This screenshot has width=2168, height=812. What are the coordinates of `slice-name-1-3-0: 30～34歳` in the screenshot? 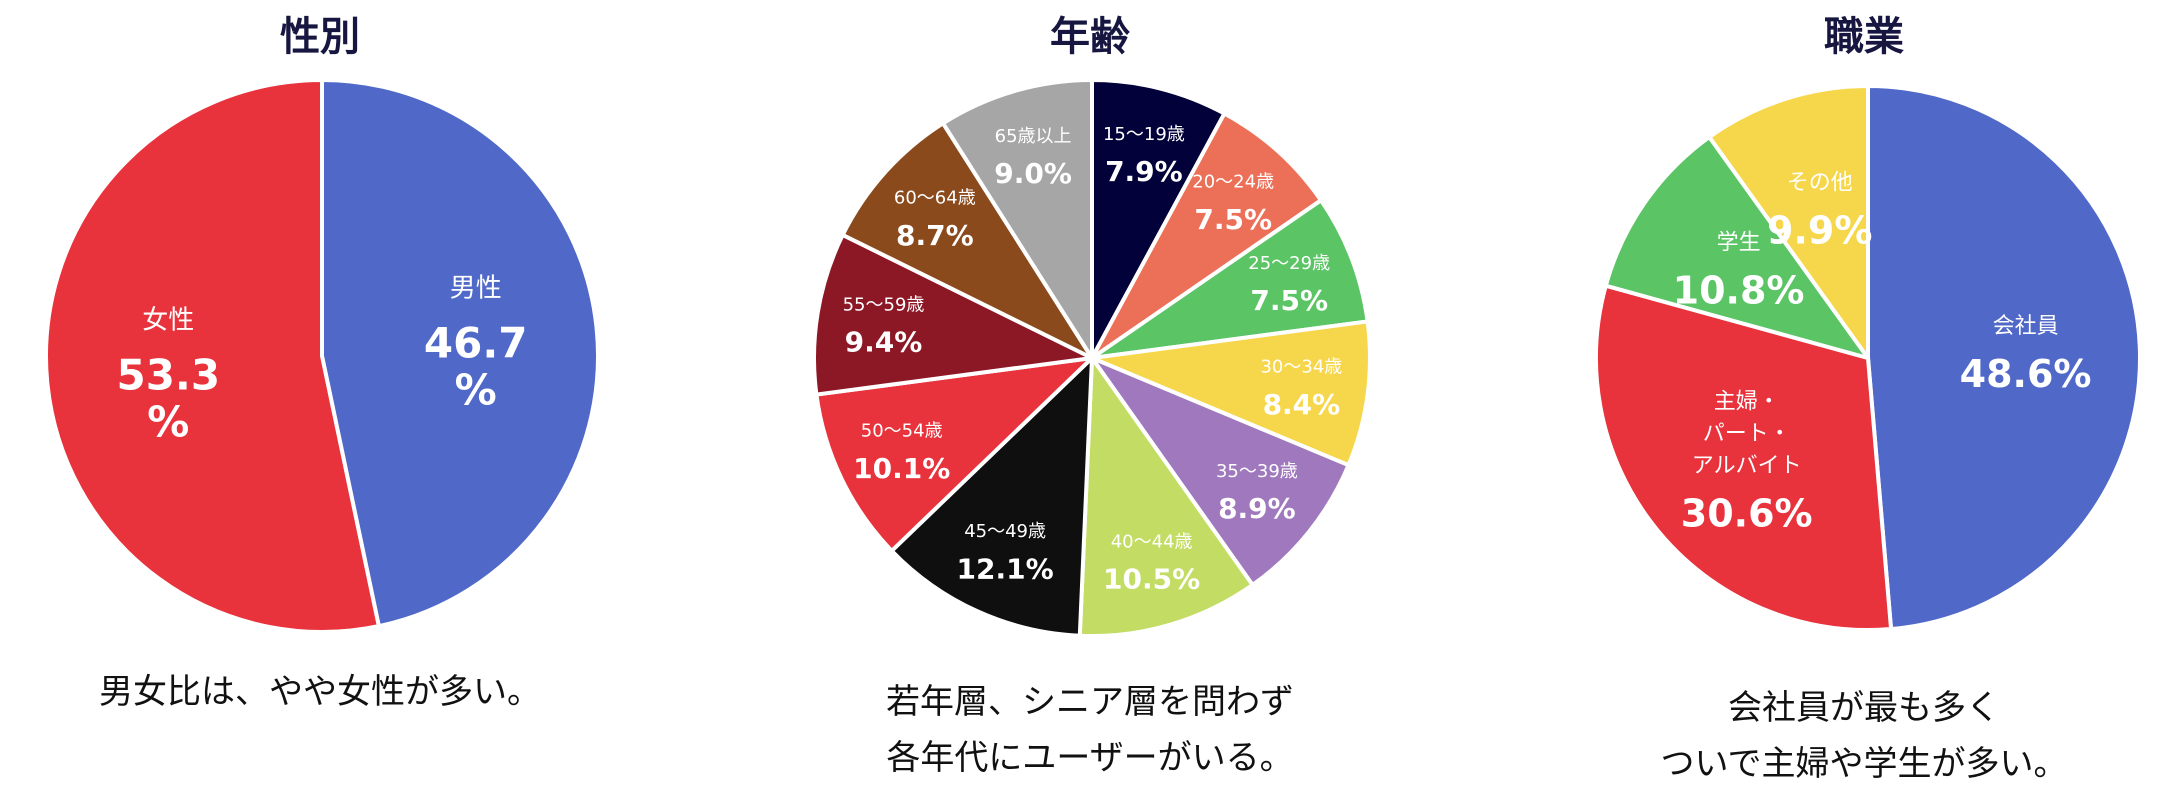 It's located at (1301, 367).